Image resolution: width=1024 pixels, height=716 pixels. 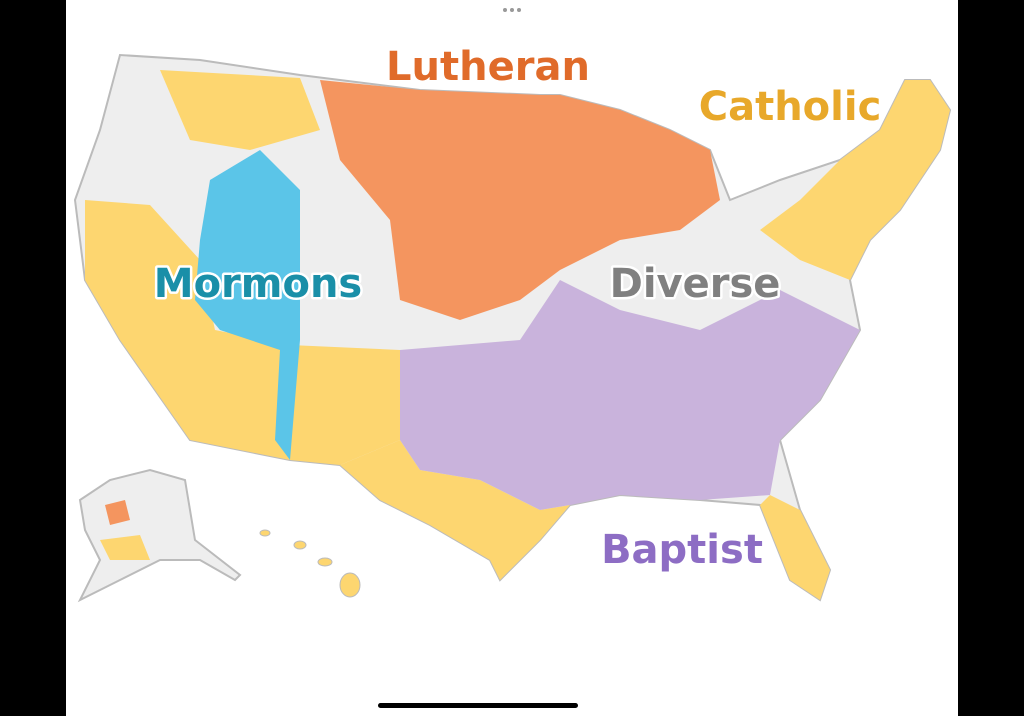 What do you see at coordinates (630, 395) in the screenshot?
I see `baptist-region` at bounding box center [630, 395].